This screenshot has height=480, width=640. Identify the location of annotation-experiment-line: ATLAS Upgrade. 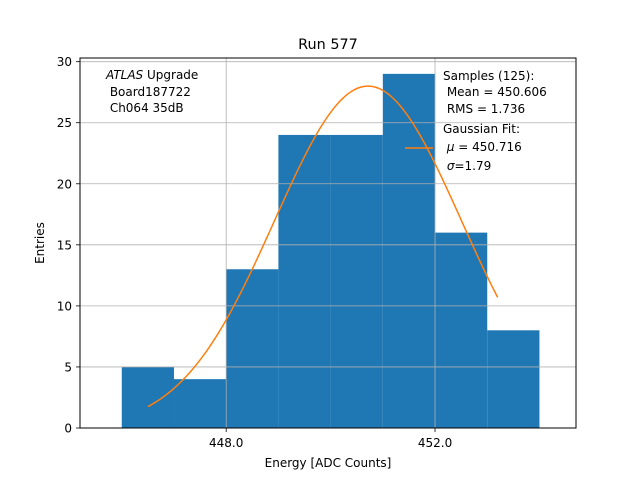
(151, 75).